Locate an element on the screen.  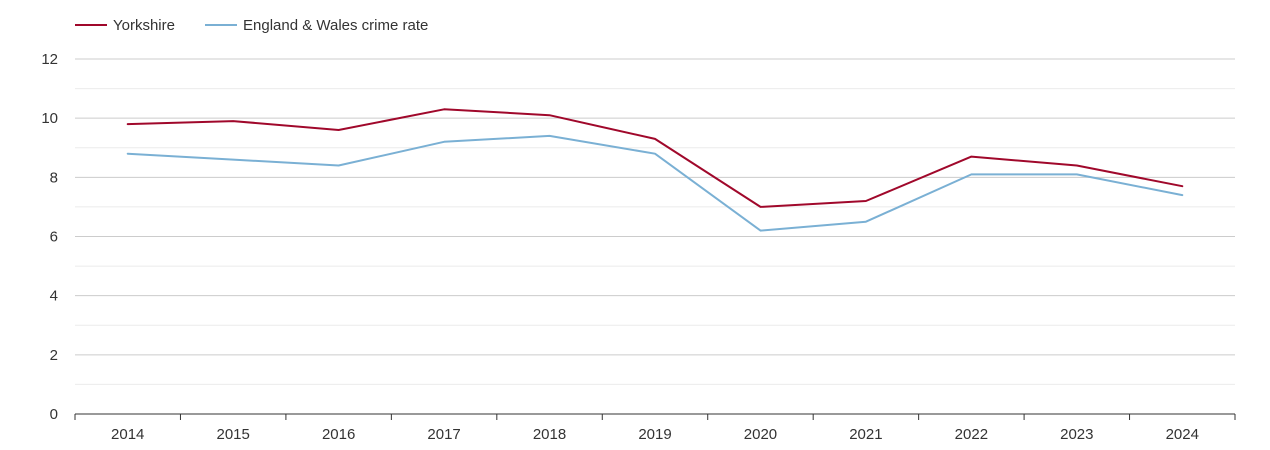
x-tick-label: 2023 is located at coordinates (1076, 434).